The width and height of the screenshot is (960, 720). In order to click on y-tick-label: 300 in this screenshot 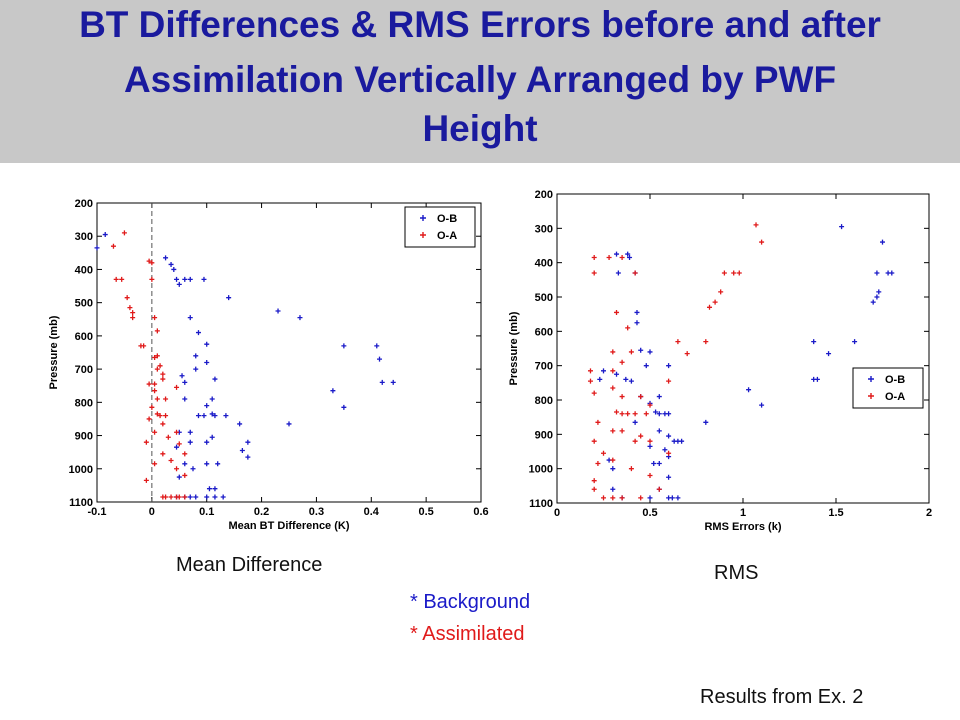, I will do `click(544, 229)`.